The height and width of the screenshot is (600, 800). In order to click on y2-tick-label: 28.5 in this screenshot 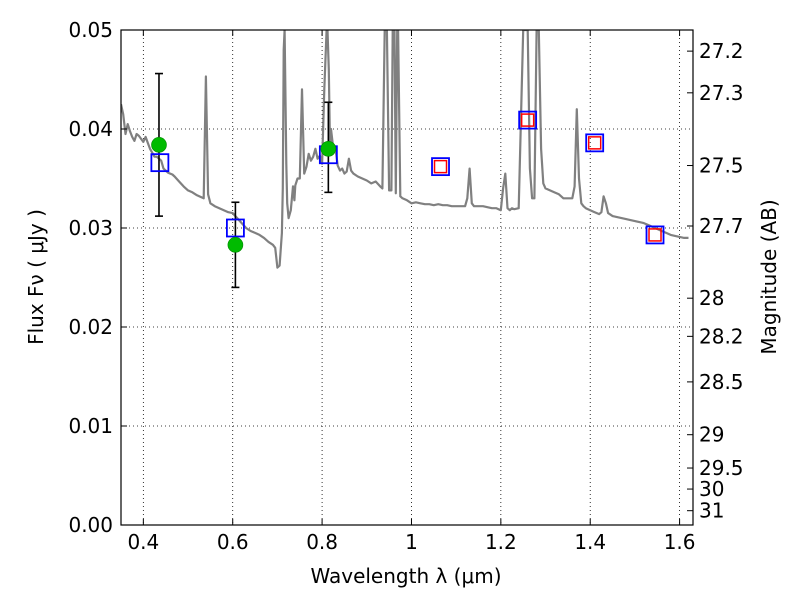, I will do `click(721, 382)`.